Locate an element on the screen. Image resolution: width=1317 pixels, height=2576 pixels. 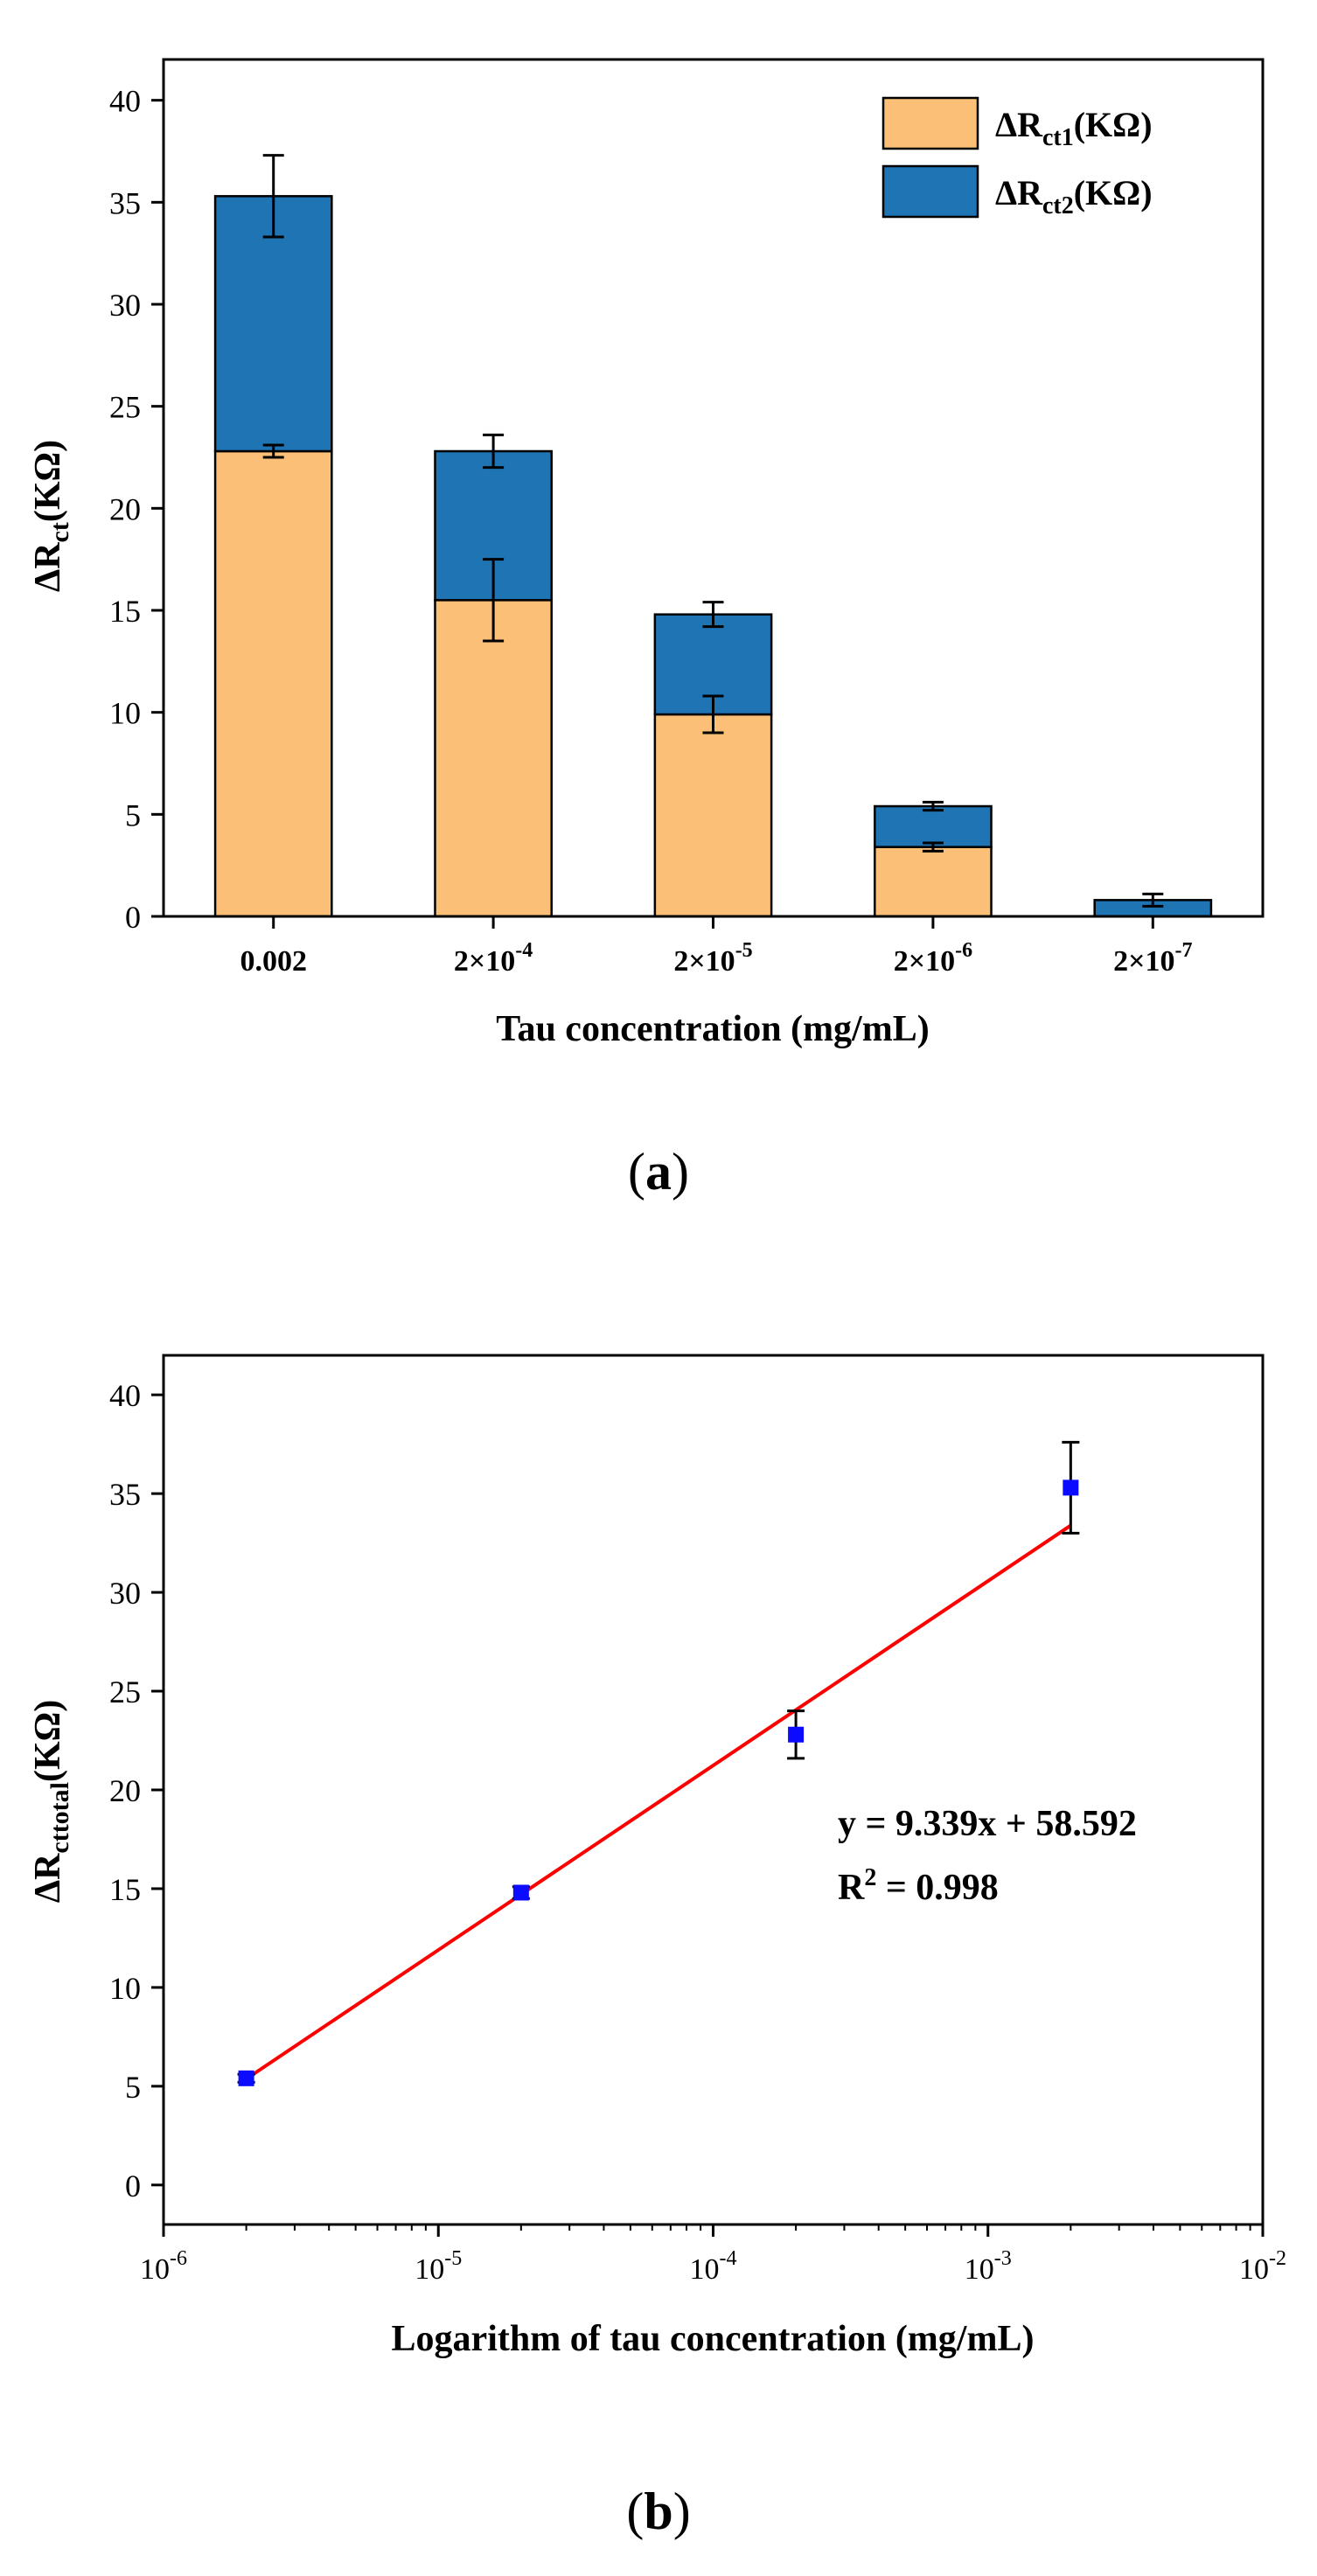
legend-swatch-rct1 is located at coordinates (930, 123).